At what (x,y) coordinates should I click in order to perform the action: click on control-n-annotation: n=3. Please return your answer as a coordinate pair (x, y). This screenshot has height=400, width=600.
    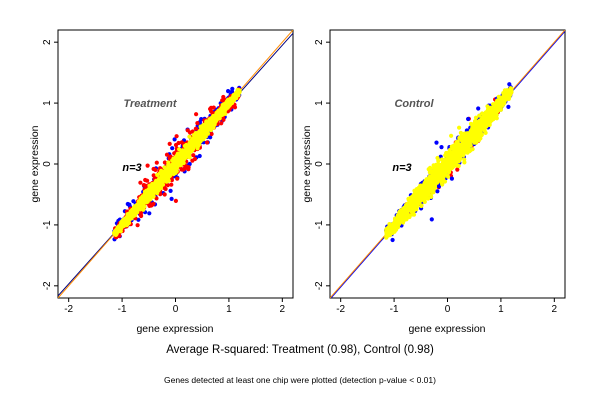
    Looking at the image, I should click on (401, 168).